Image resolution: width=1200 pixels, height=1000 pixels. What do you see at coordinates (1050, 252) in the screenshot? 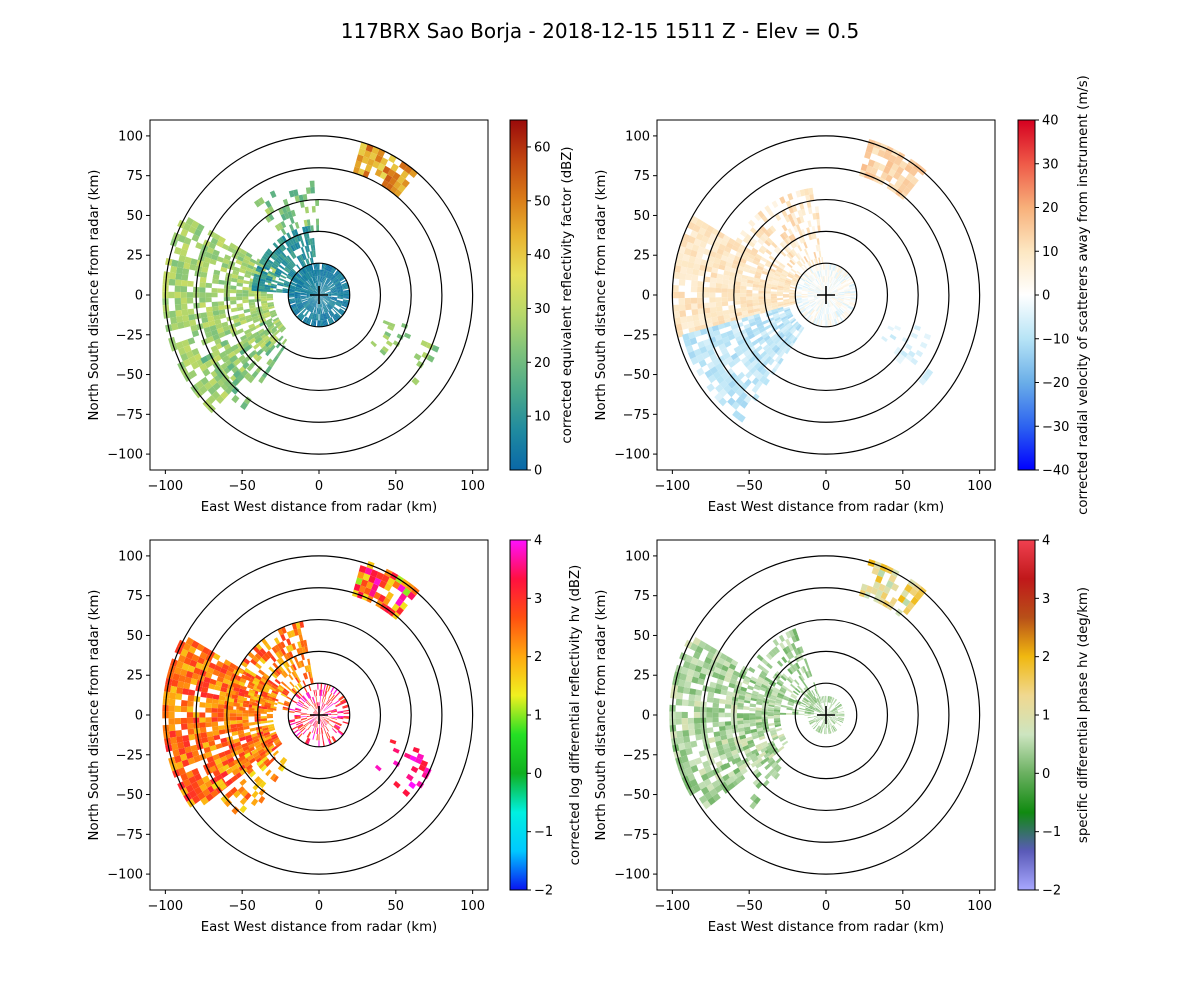
I see `colorbar-tick-label: 10` at bounding box center [1050, 252].